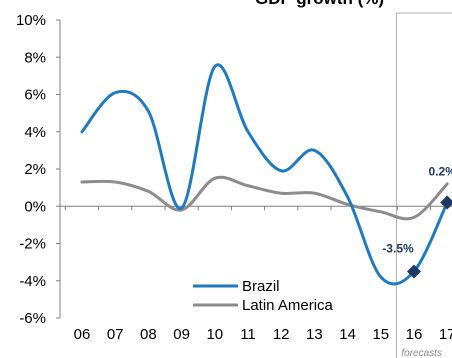 The width and height of the screenshot is (452, 358). What do you see at coordinates (398, 248) in the screenshot?
I see `data-label: -3.5%` at bounding box center [398, 248].